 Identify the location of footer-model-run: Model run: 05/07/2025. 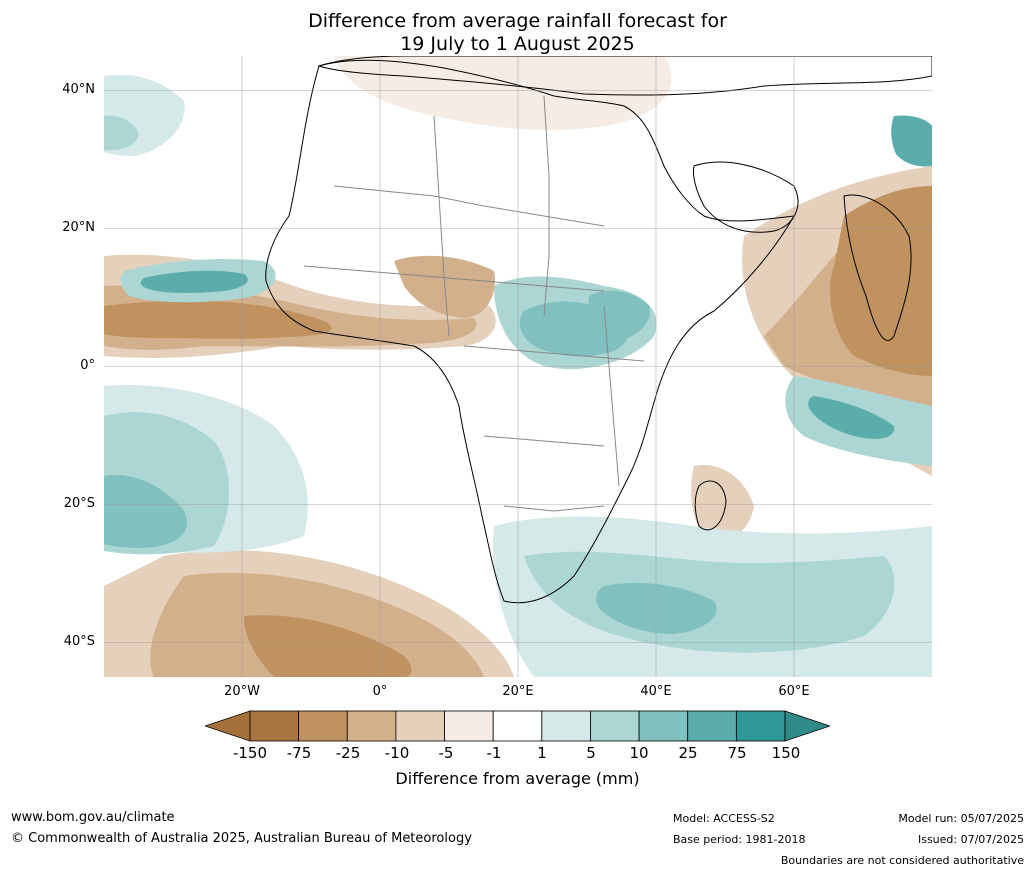
(961, 818).